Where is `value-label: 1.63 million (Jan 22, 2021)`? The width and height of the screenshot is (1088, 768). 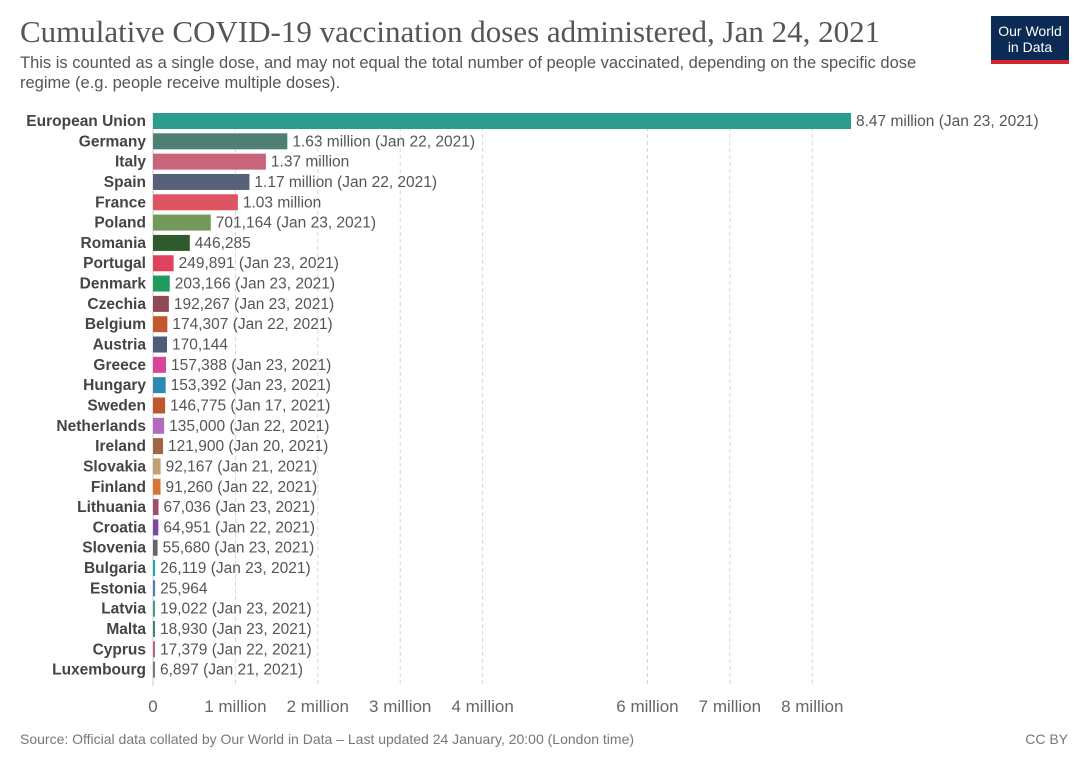
value-label: 1.63 million (Jan 22, 2021) is located at coordinates (383, 141).